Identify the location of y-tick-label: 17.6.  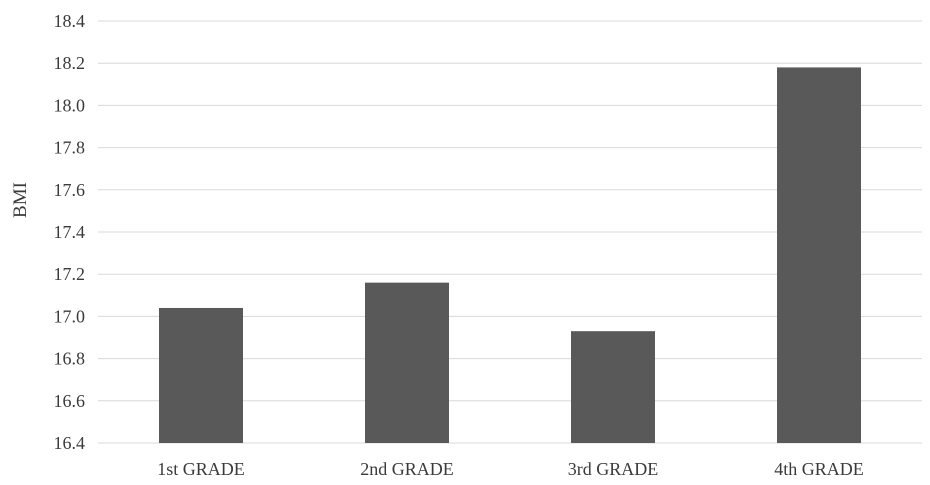
(70, 190).